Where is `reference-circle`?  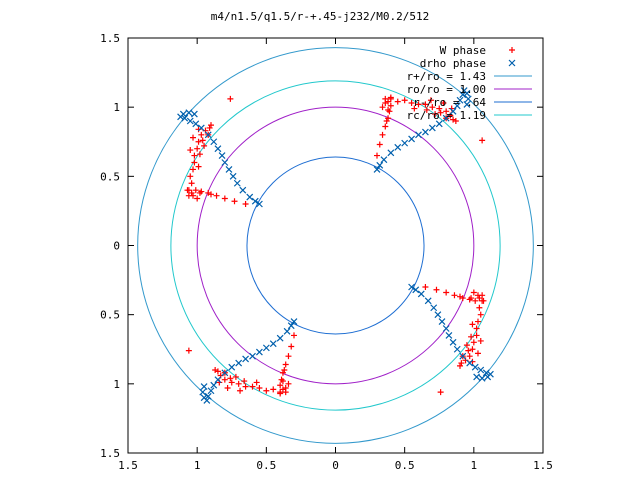 reference-circle is located at coordinates (335, 245).